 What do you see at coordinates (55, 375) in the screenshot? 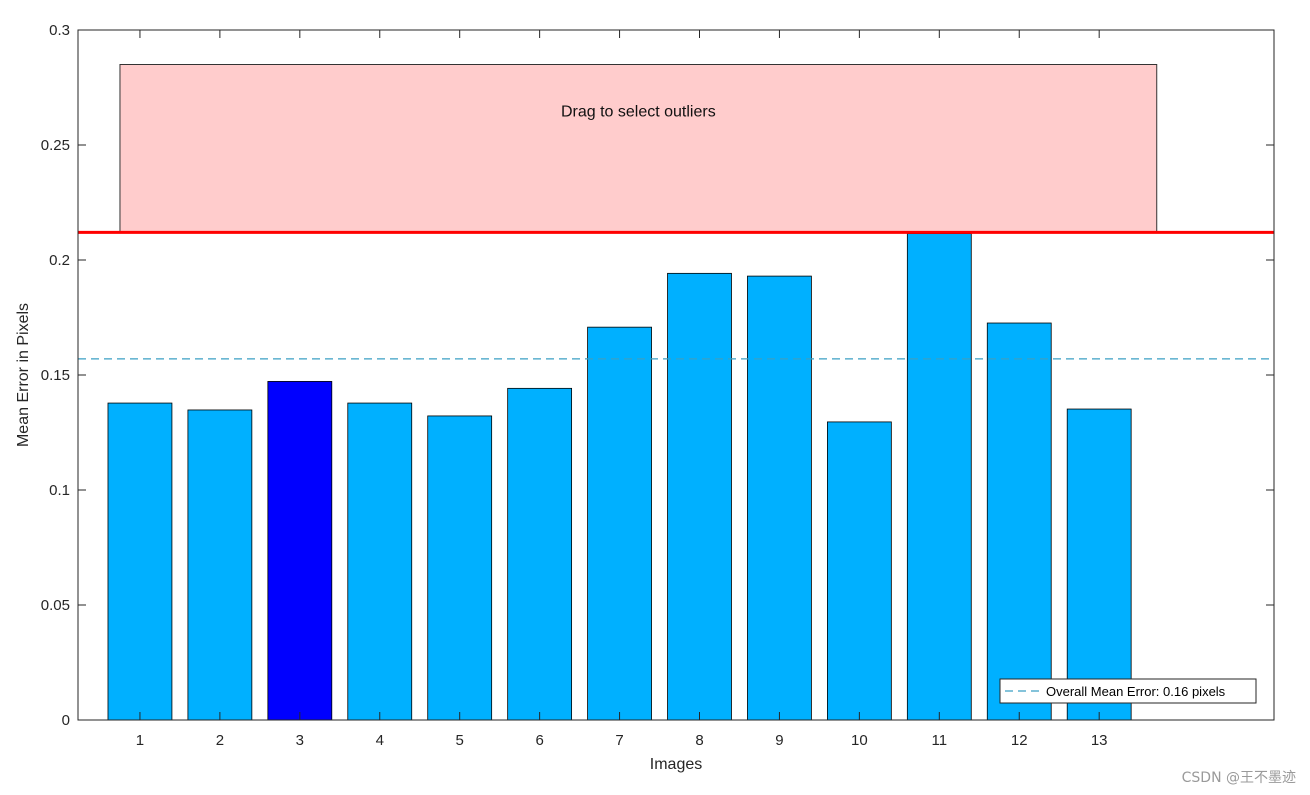
I see `y-tick-label: 0.15` at bounding box center [55, 375].